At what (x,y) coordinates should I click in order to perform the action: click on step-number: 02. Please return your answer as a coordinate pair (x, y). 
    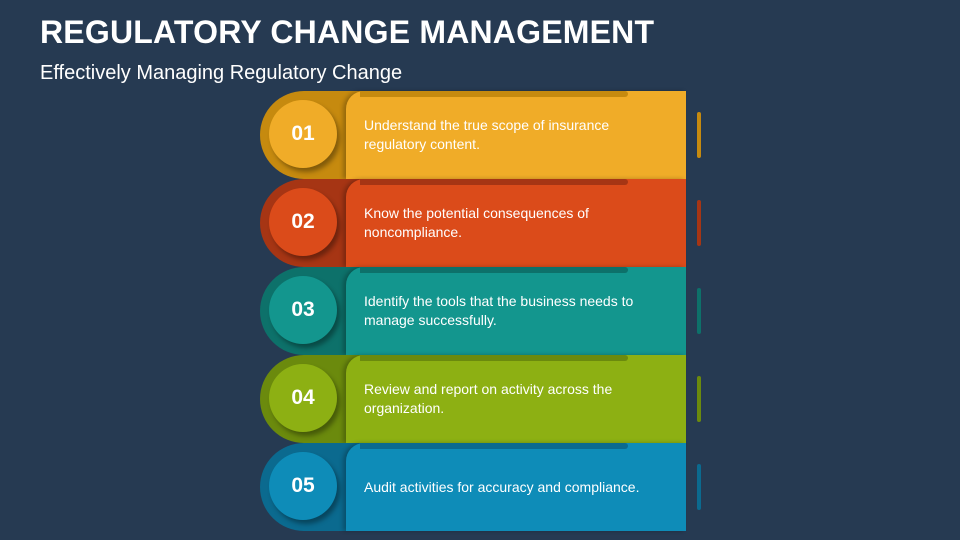
    Looking at the image, I should click on (303, 221).